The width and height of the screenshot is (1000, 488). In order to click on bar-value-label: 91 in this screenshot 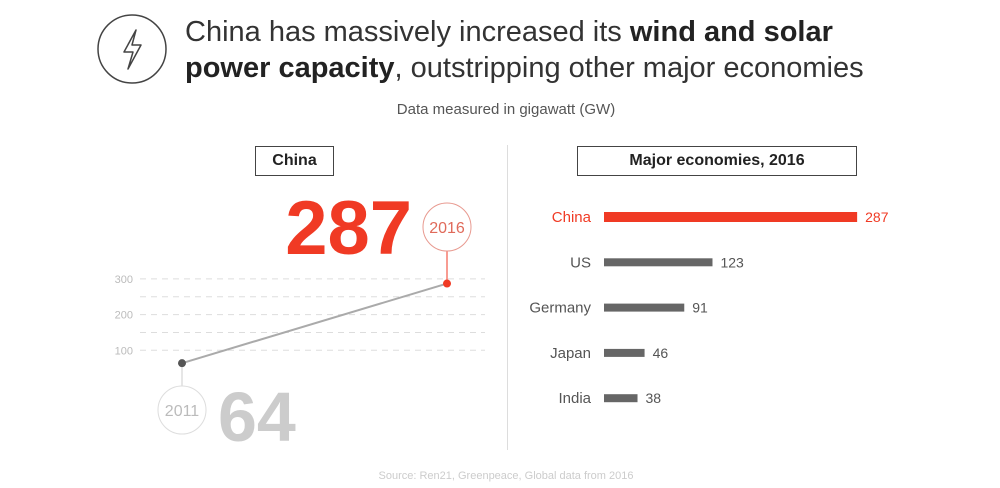, I will do `click(700, 308)`.